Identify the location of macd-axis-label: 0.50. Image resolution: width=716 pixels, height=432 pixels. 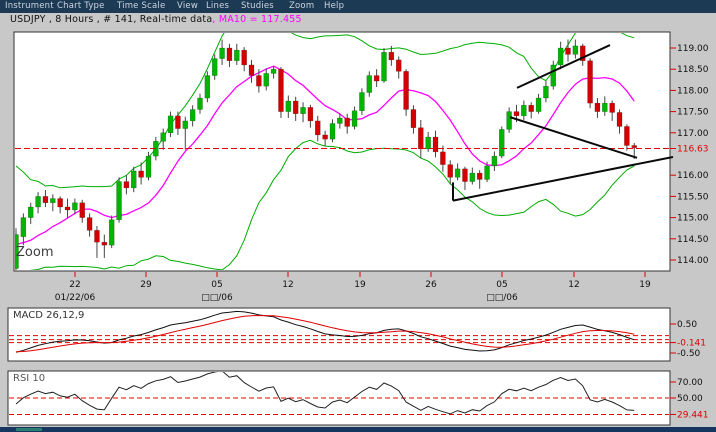
(687, 325).